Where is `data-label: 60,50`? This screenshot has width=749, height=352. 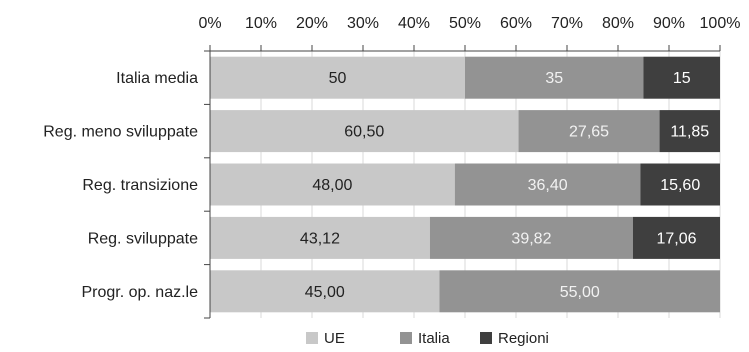
data-label: 60,50 is located at coordinates (364, 132).